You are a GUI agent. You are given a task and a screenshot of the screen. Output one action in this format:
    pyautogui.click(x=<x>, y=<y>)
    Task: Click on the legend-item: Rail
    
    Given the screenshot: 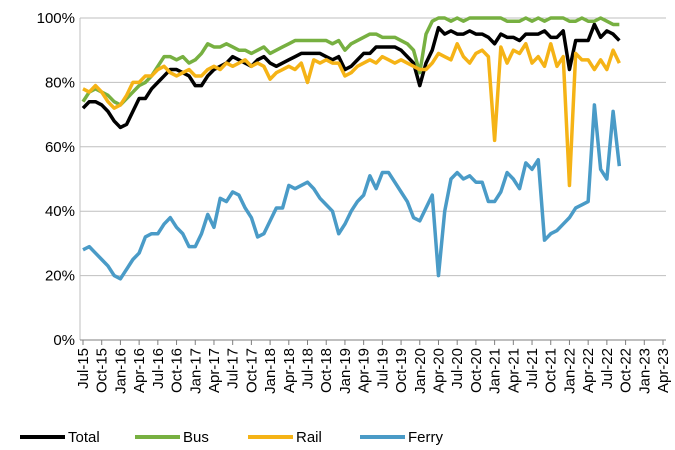 What is the action you would take?
    pyautogui.click(x=285, y=437)
    